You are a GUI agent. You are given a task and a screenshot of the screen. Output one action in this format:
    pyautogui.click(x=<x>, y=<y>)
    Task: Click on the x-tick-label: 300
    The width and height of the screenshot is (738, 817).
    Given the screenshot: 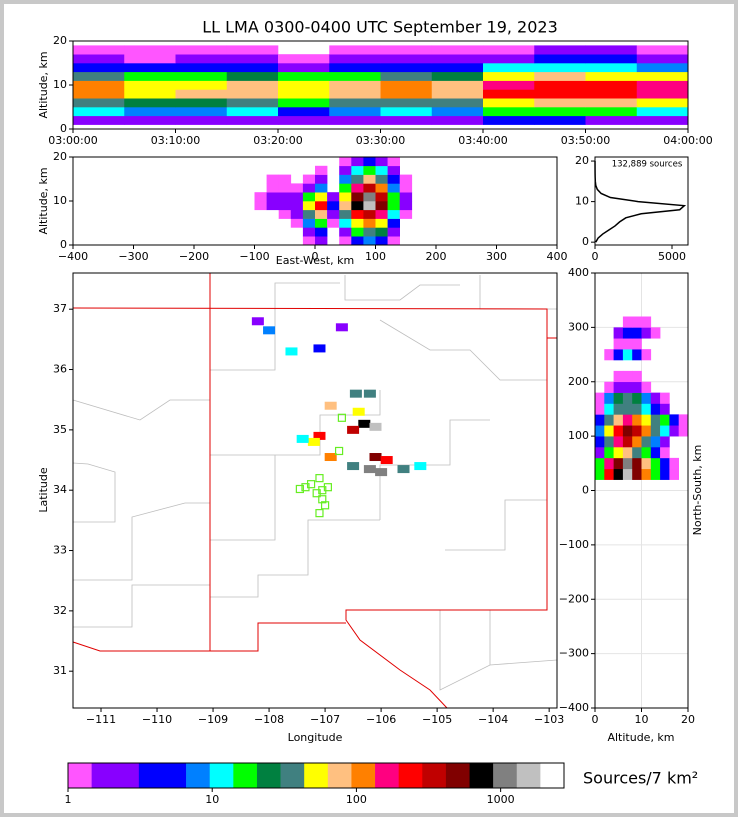 What is the action you would take?
    pyautogui.click(x=496, y=256)
    